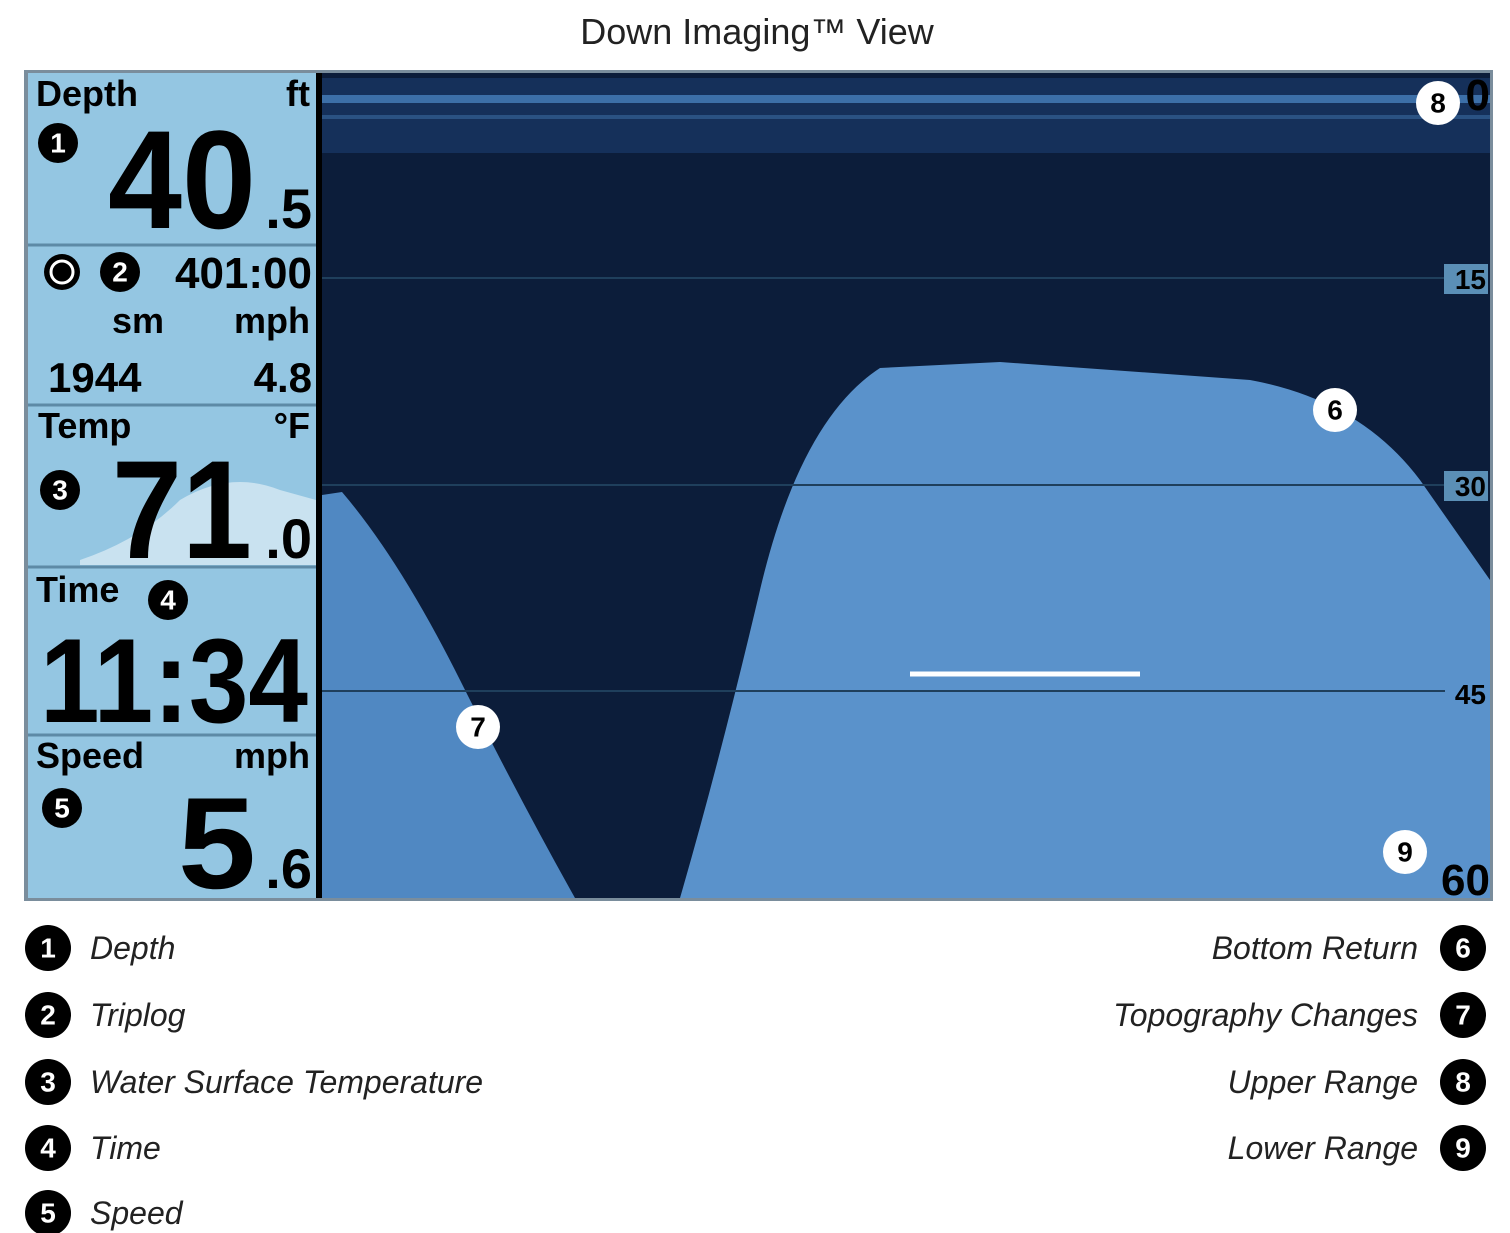 This screenshot has width=1510, height=1233. I want to click on temp-unit: °F, so click(292, 425).